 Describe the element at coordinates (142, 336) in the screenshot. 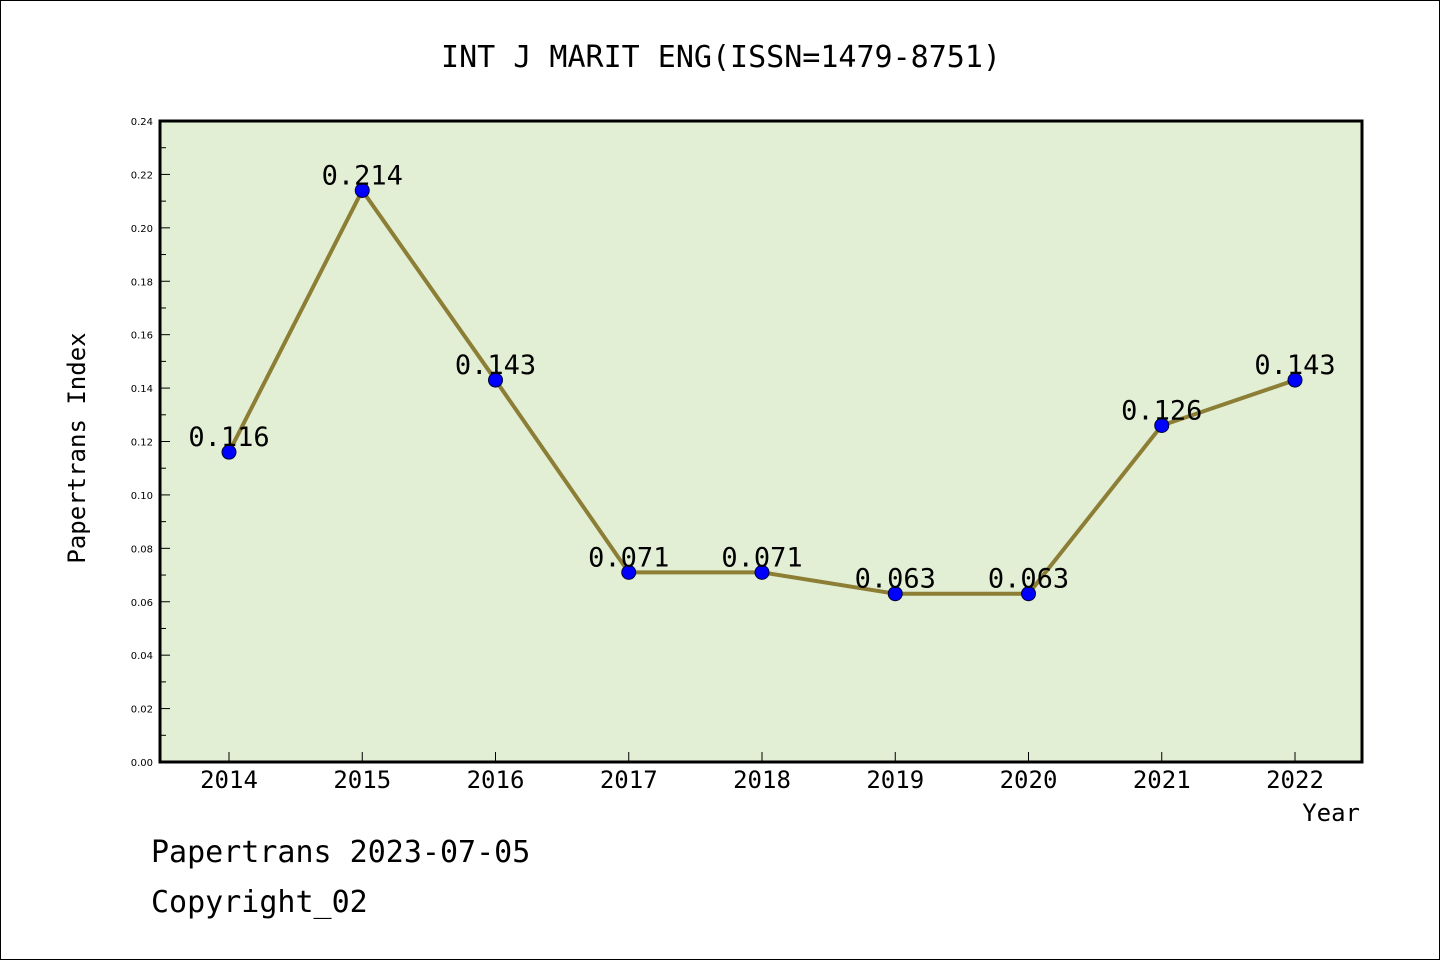

I see `y-tick-label: 0.16` at that location.